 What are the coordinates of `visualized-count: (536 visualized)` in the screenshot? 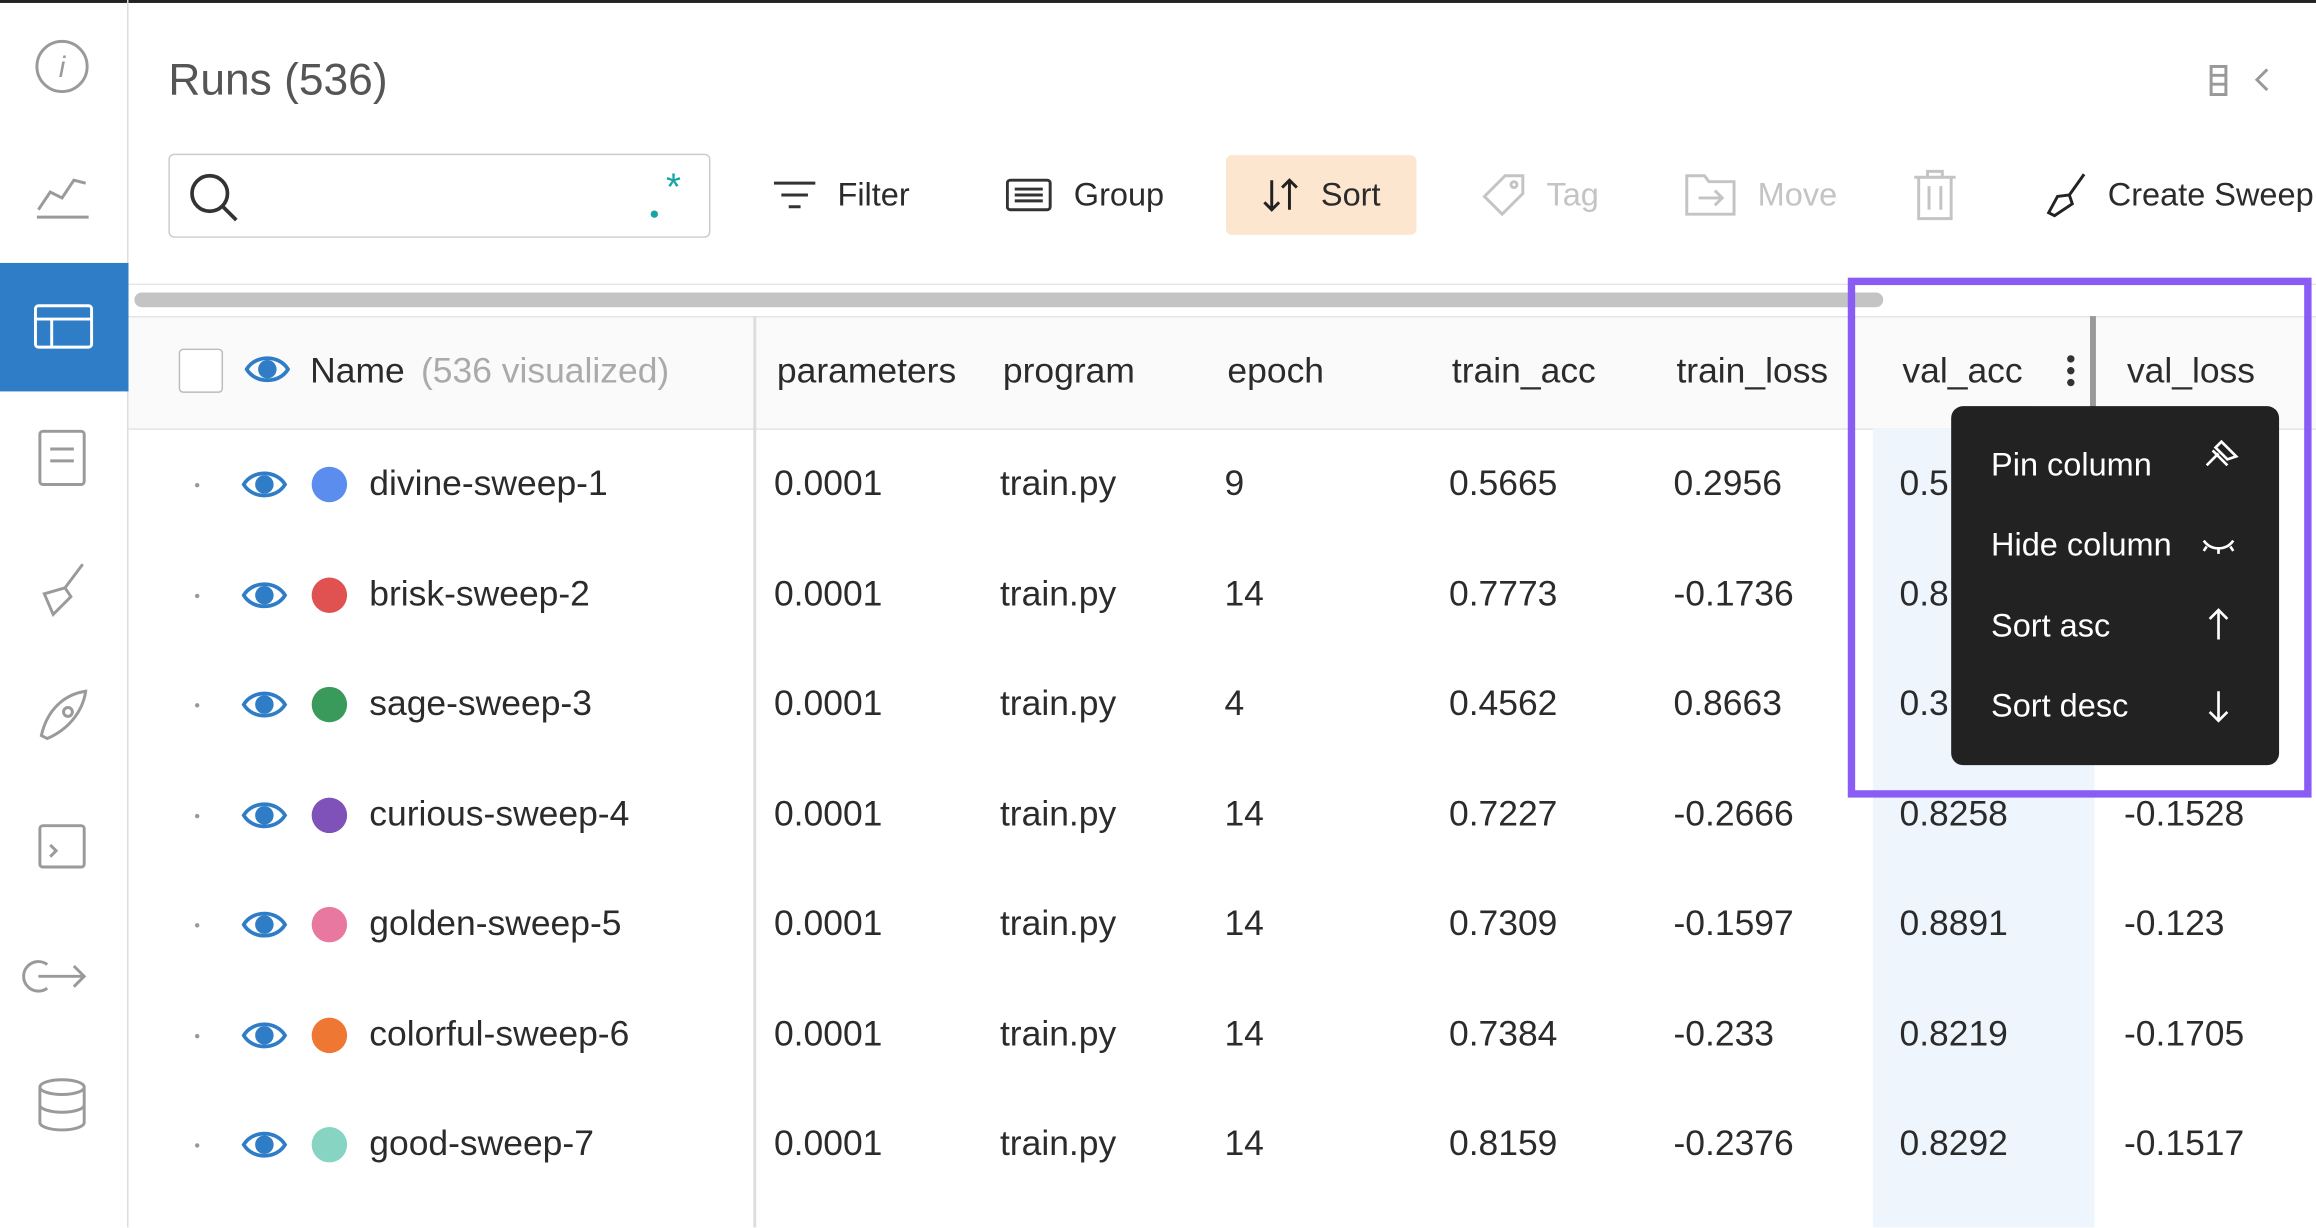 It's located at (545, 371).